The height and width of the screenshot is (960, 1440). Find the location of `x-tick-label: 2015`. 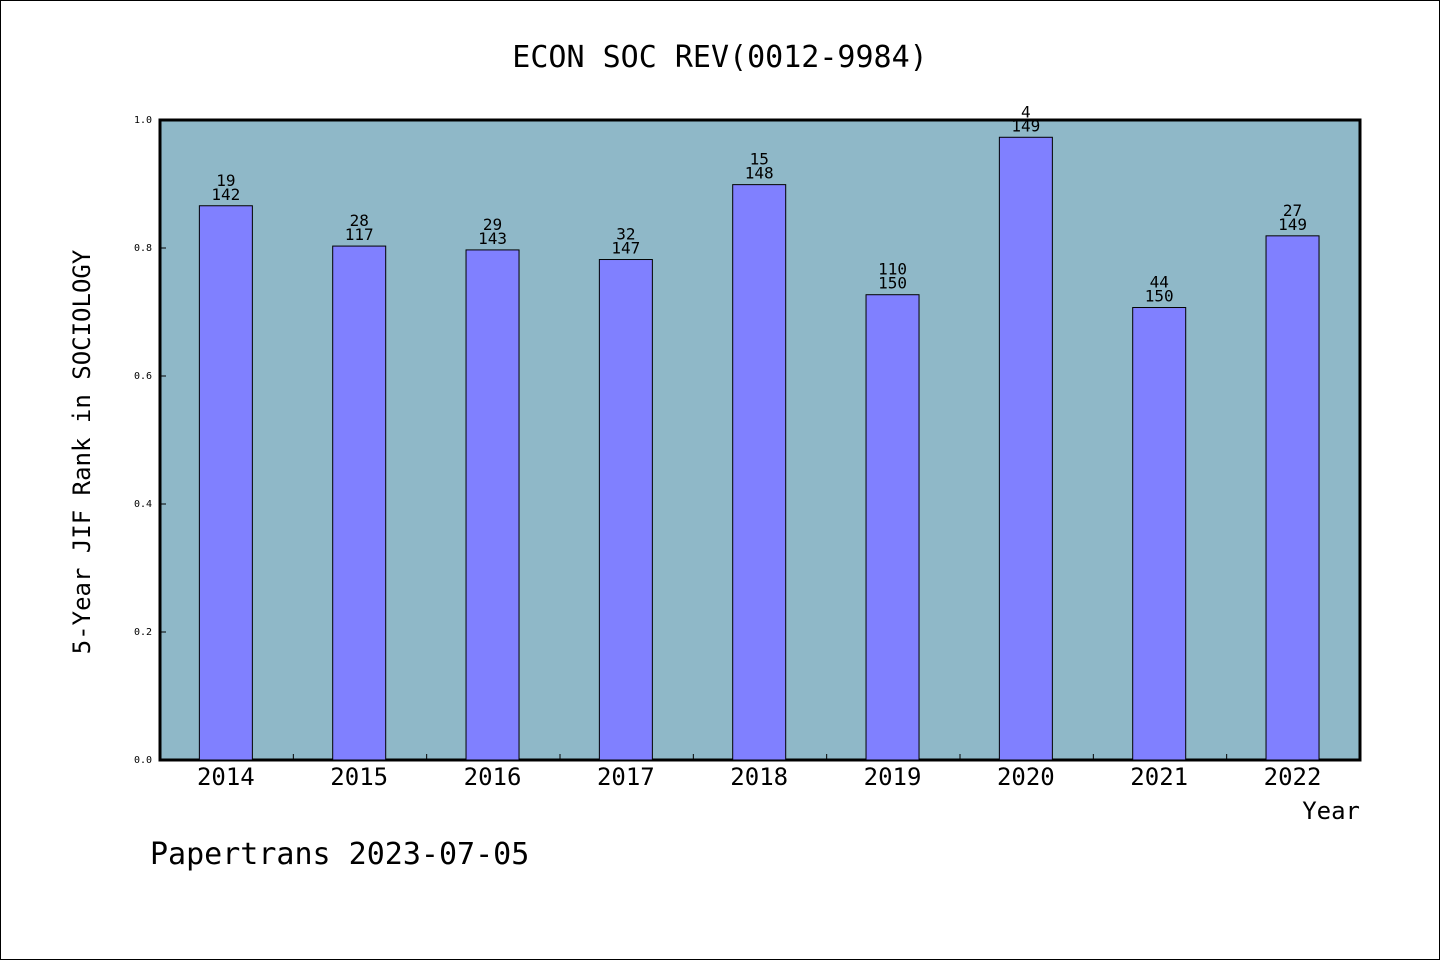

x-tick-label: 2015 is located at coordinates (359, 777).